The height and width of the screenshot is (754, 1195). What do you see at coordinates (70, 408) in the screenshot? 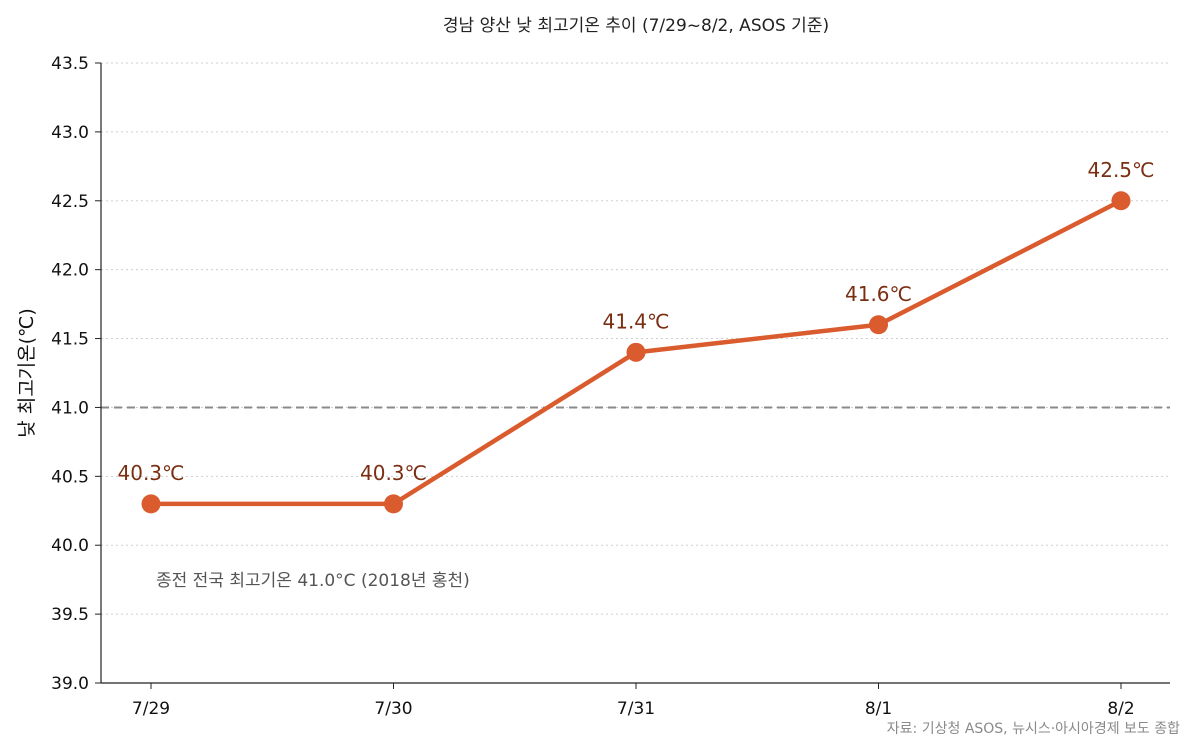
I see `y-tick-label: 41.0` at bounding box center [70, 408].